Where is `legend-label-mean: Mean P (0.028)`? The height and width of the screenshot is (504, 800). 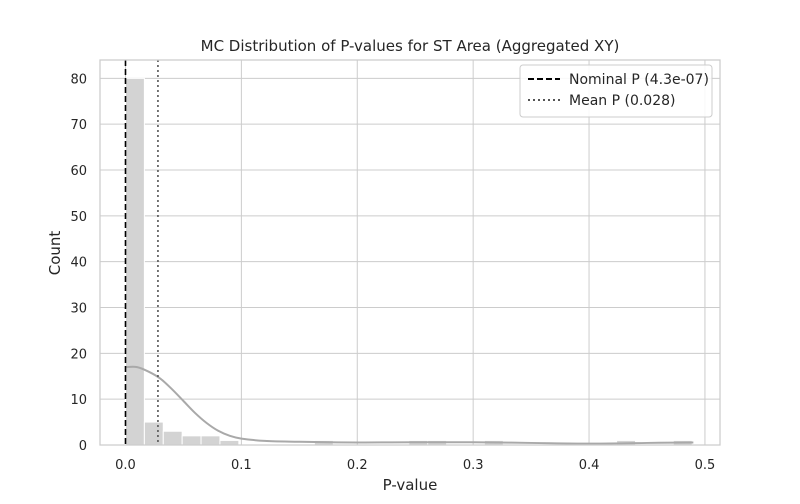
legend-label-mean: Mean P (0.028) is located at coordinates (622, 101).